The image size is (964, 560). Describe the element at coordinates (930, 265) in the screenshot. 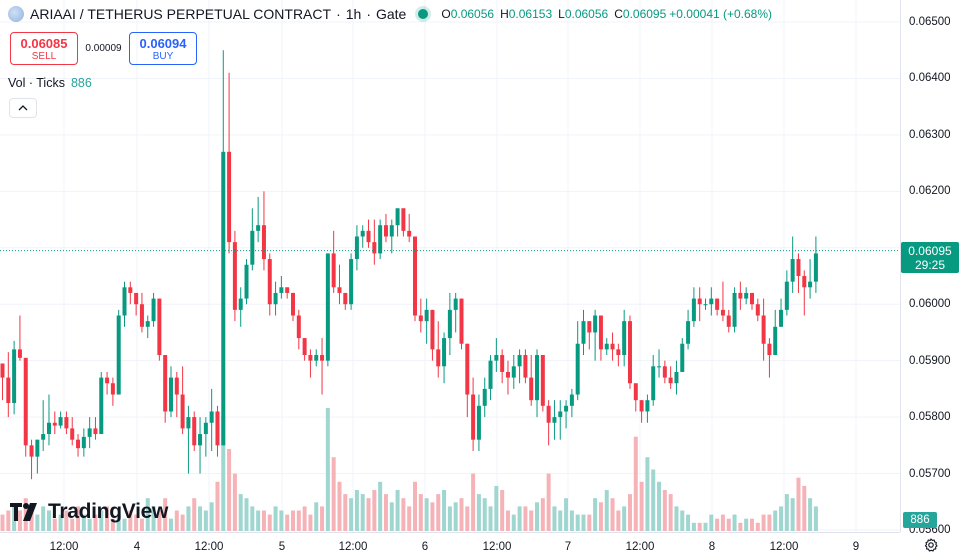

I see `candle-countdown: 29:25` at that location.